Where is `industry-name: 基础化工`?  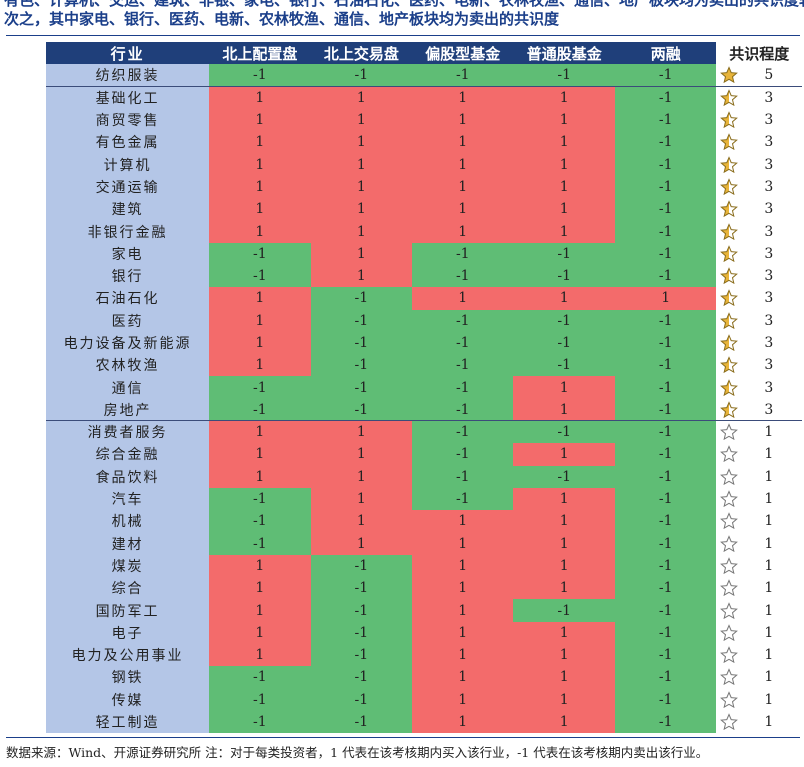
industry-name: 基础化工 is located at coordinates (128, 97).